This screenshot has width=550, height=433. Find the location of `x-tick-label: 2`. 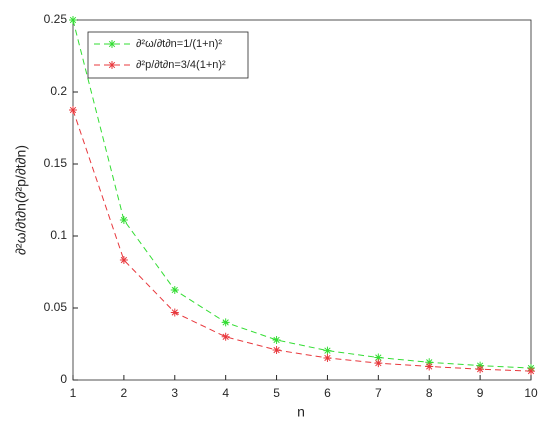

x-tick-label: 2 is located at coordinates (124, 393).